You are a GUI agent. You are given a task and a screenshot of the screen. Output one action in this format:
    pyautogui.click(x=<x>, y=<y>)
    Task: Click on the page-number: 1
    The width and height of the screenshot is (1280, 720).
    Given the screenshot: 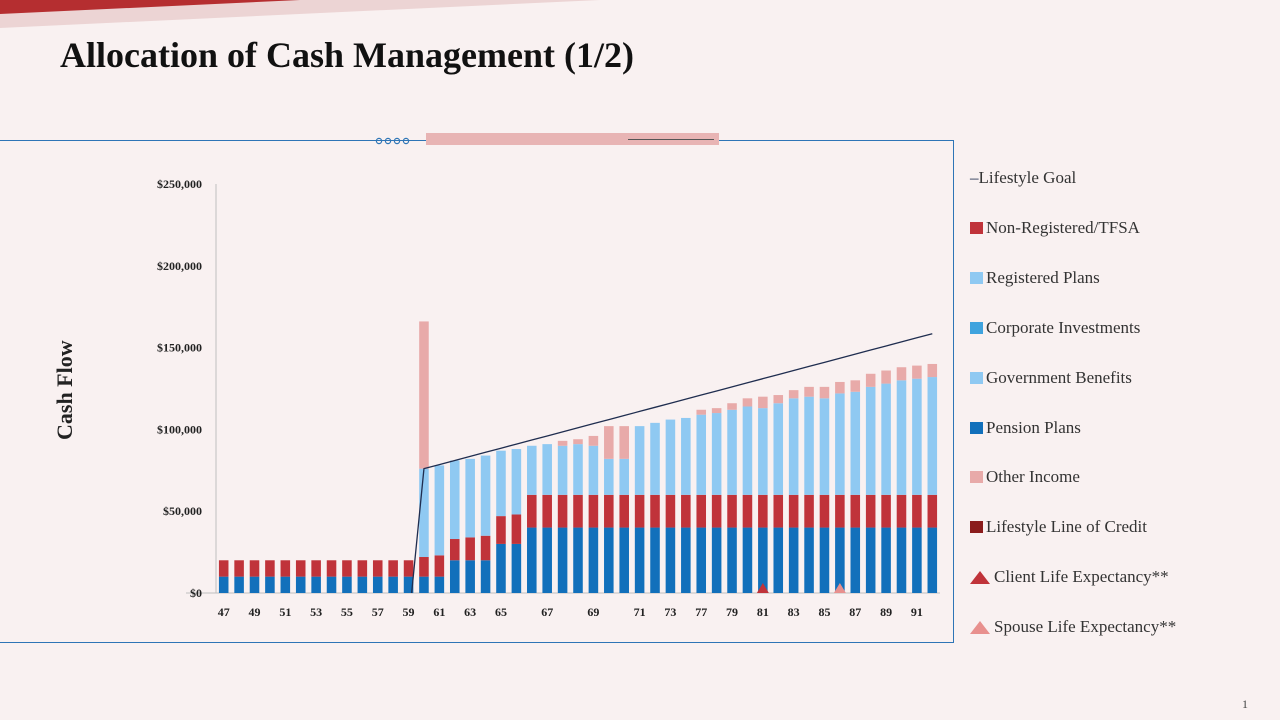 What is the action you would take?
    pyautogui.click(x=1245, y=704)
    